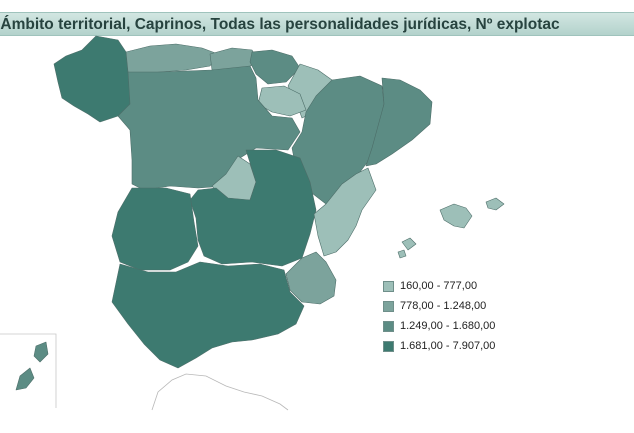  What do you see at coordinates (451, 228) in the screenshot?
I see `region-baleares: Illes Balears` at bounding box center [451, 228].